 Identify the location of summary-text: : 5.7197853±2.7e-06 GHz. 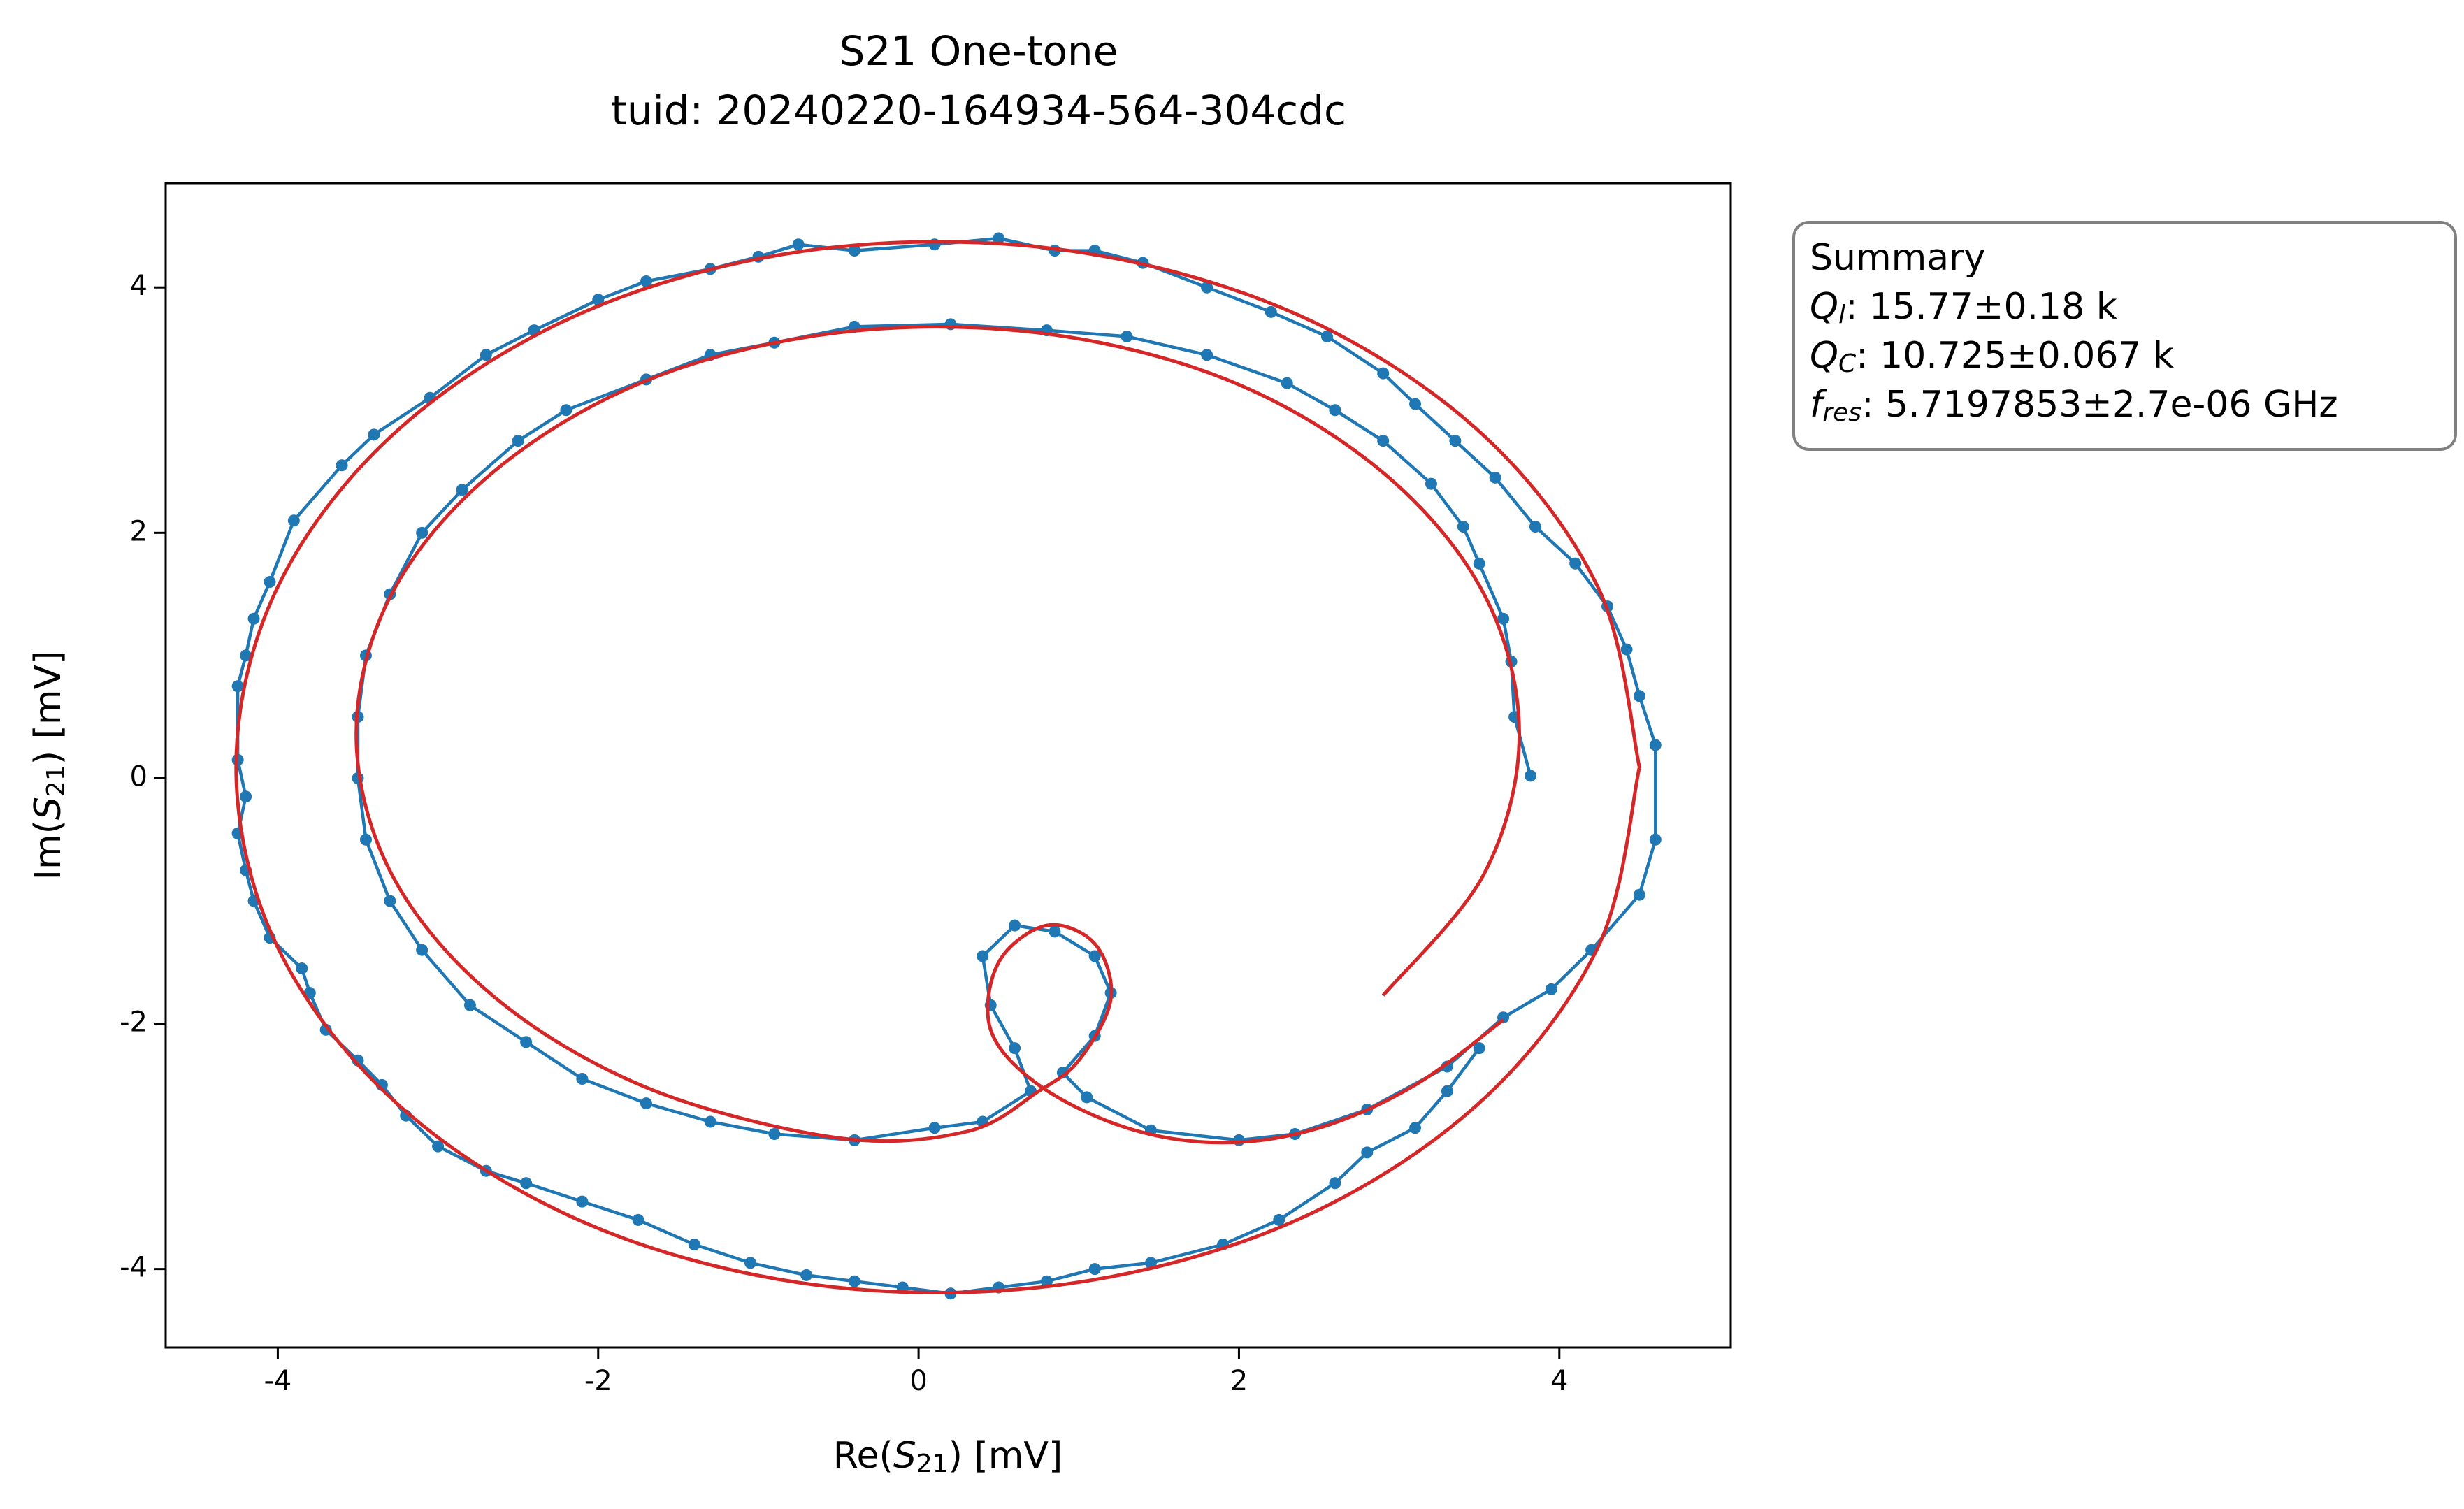
(2099, 405).